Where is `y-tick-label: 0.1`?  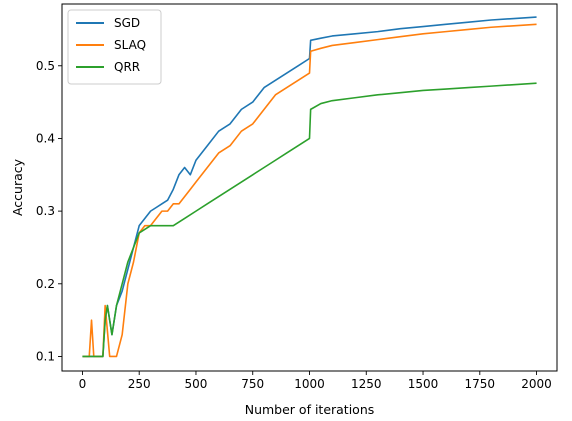 y-tick-label: 0.1 is located at coordinates (45, 356).